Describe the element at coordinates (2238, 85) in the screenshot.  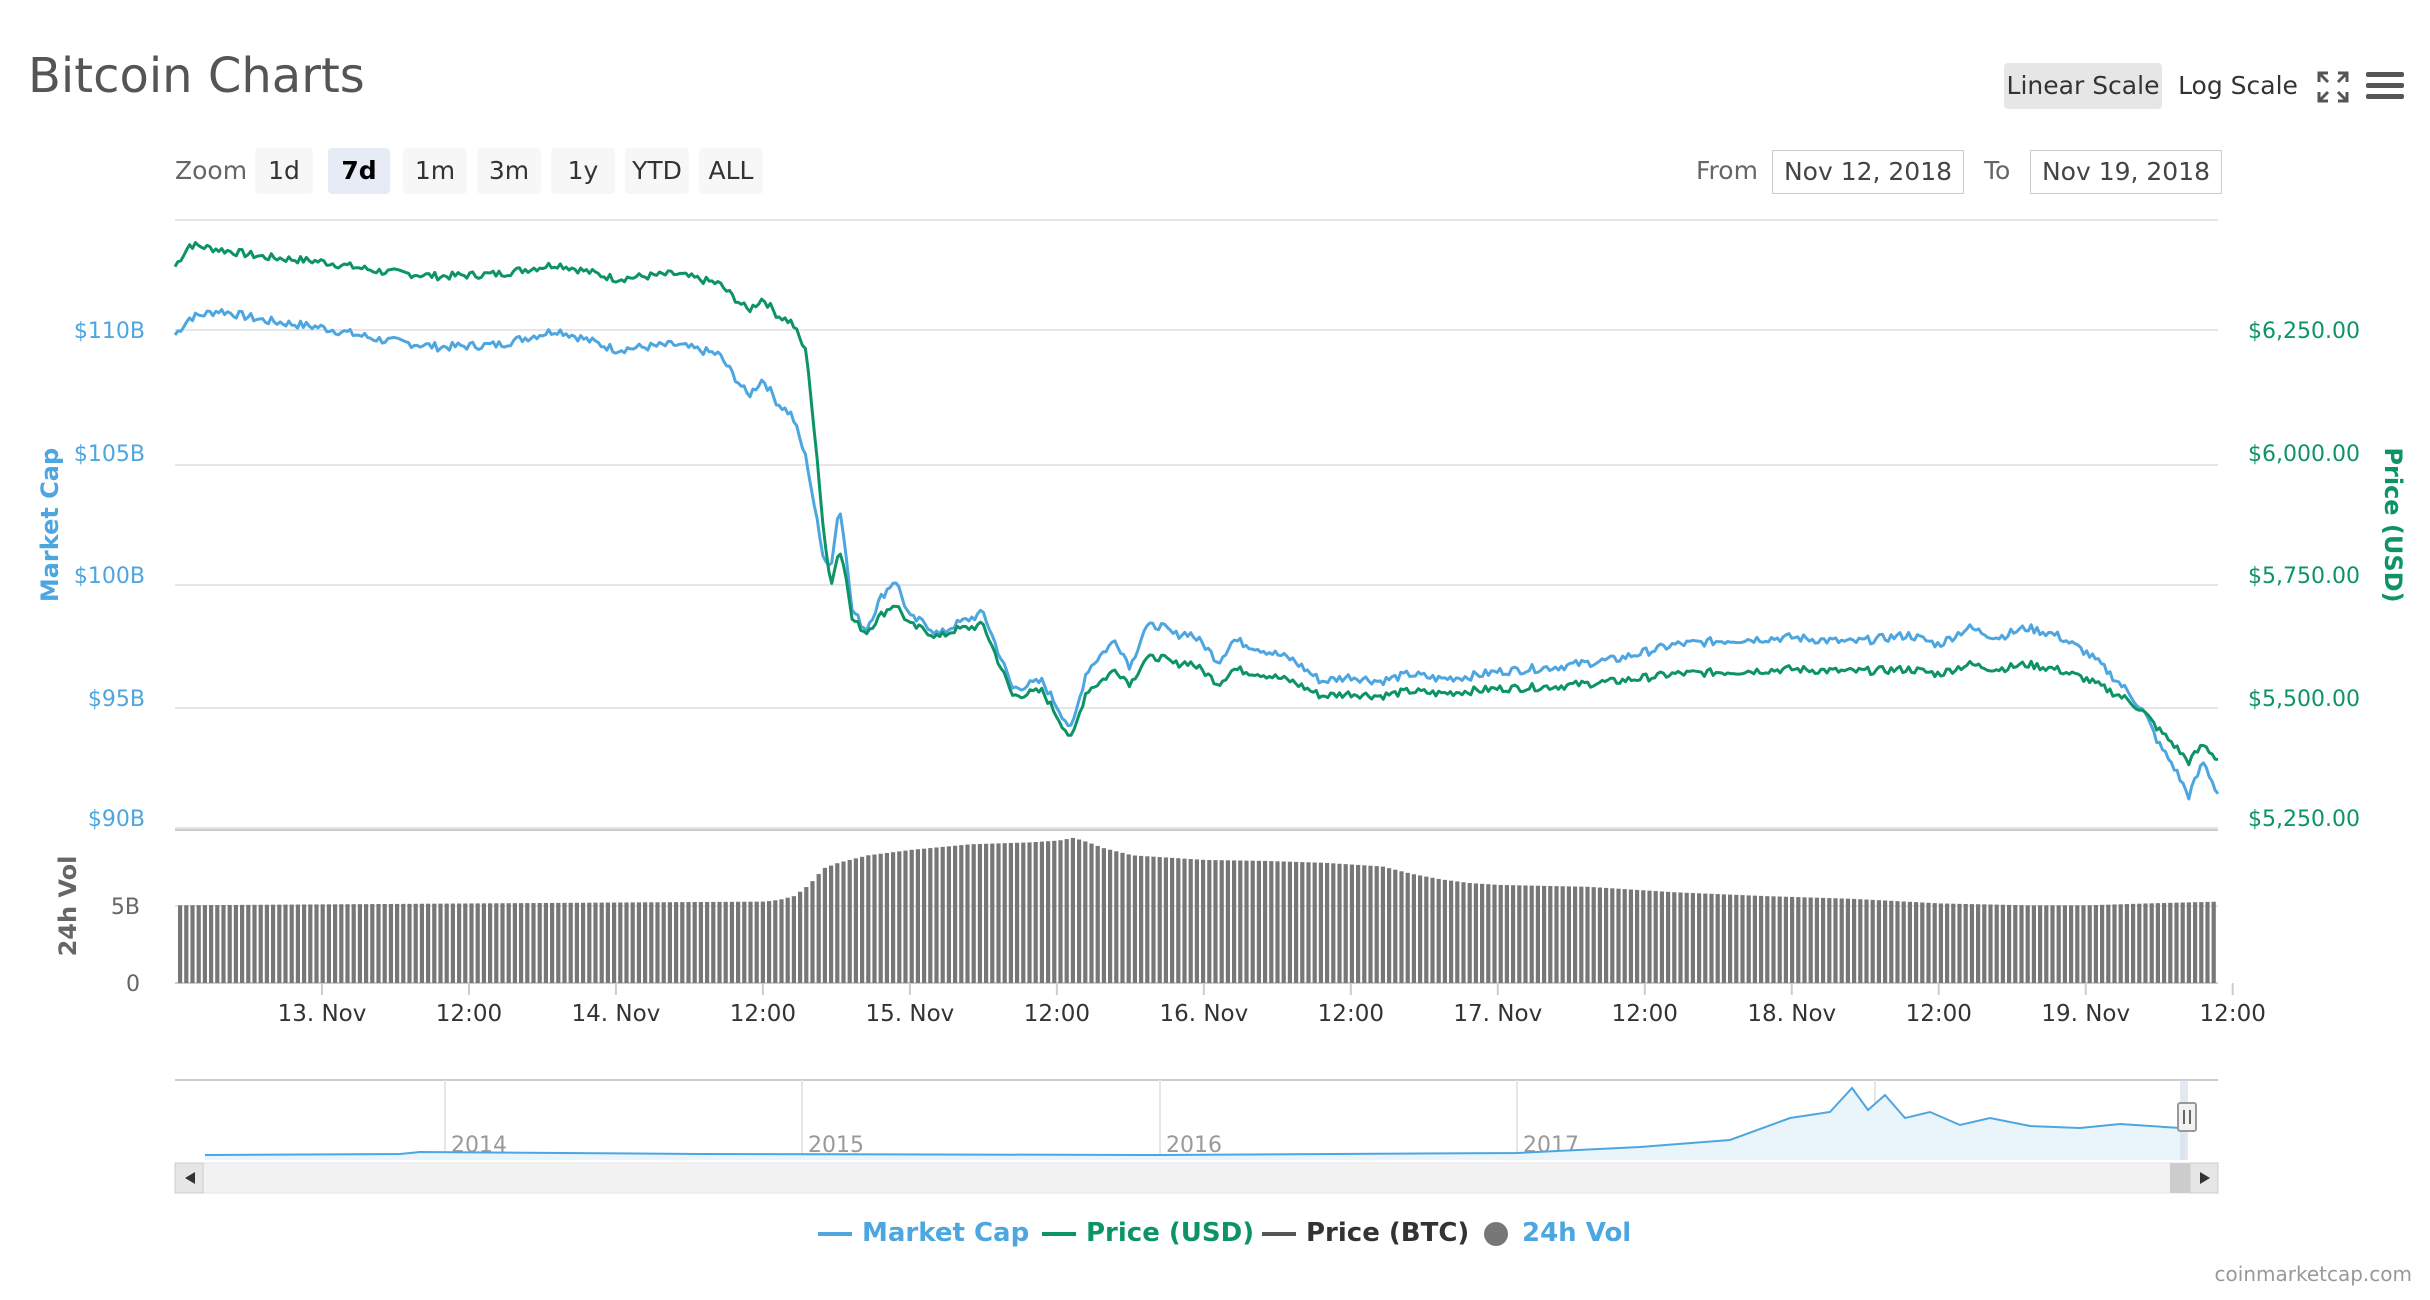
I see `log-scale-button: Log Scale` at that location.